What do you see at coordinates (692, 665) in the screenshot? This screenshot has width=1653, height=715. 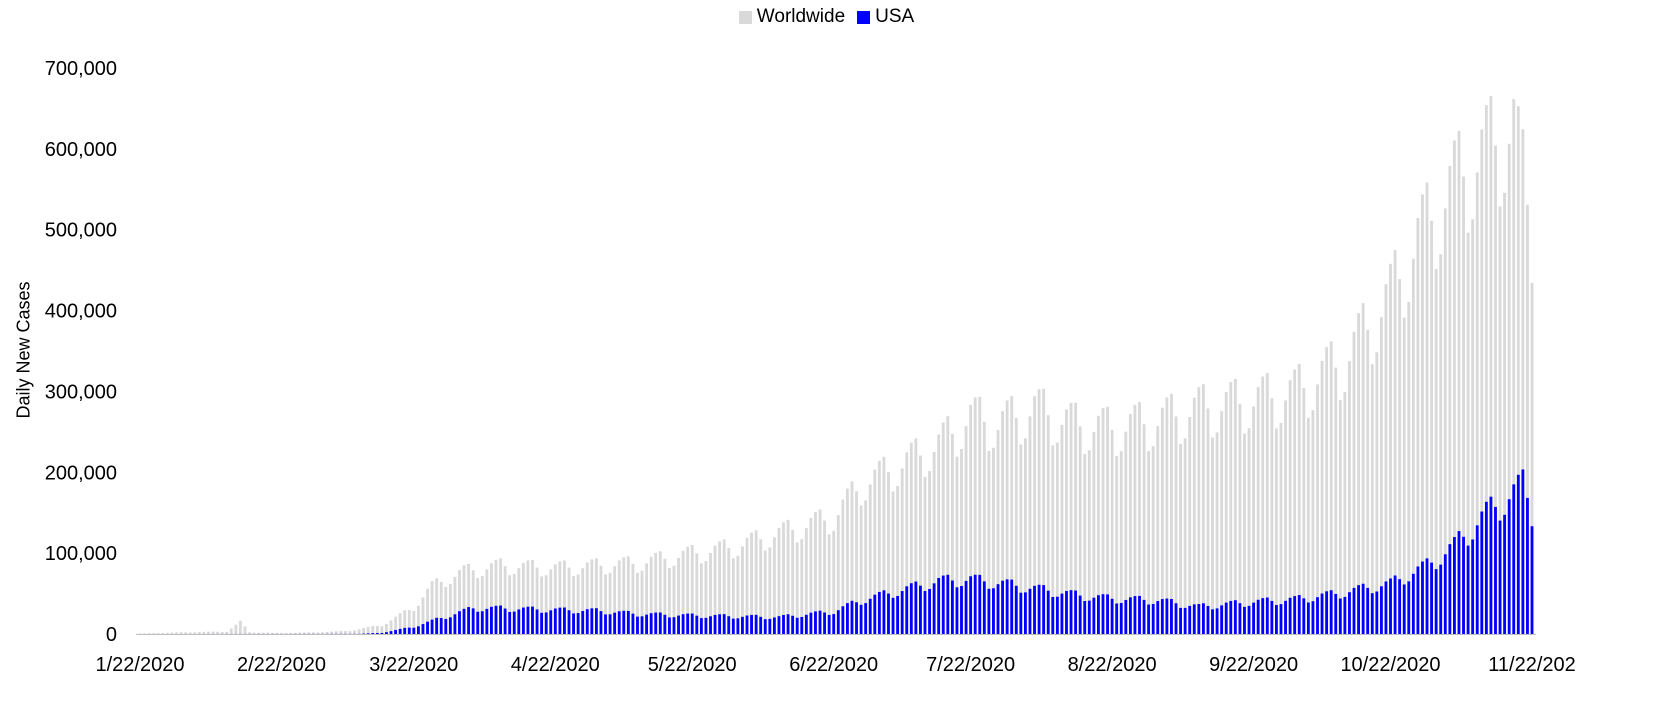 I see `x-tick-label: 5/22/2020` at bounding box center [692, 665].